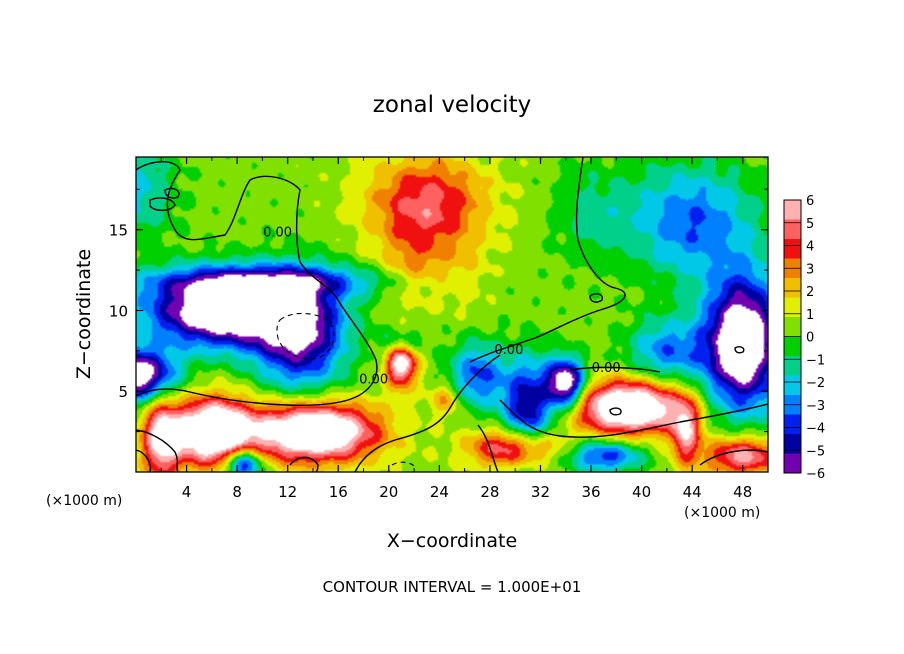 The image size is (904, 654). I want to click on chart-title: zonal velocity, so click(452, 105).